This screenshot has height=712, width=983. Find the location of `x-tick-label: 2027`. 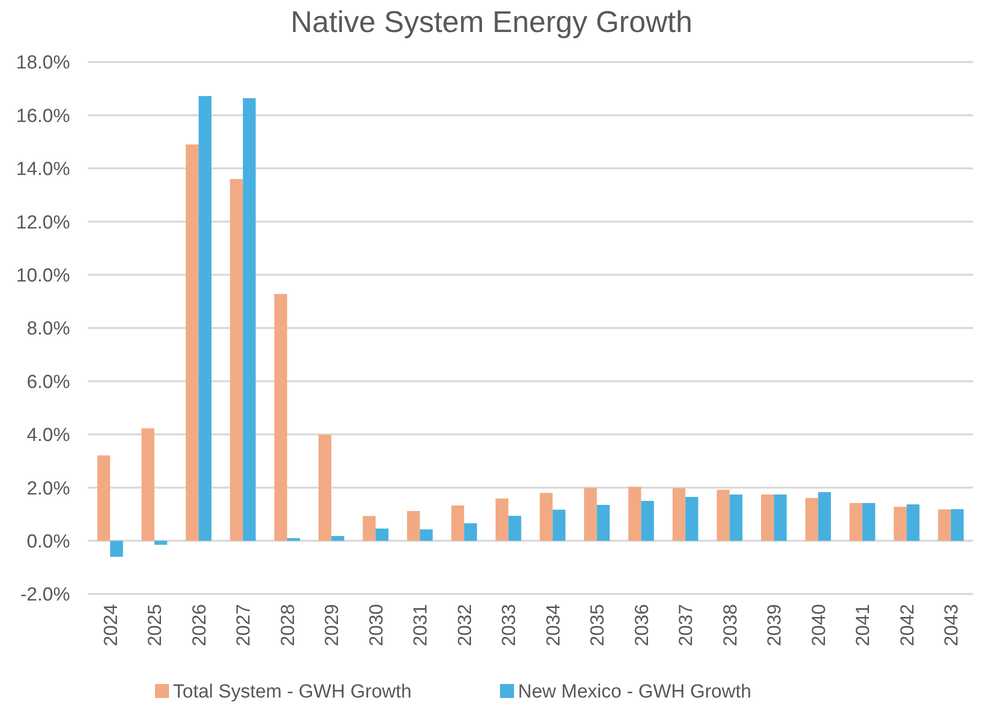

x-tick-label: 2027 is located at coordinates (244, 625).